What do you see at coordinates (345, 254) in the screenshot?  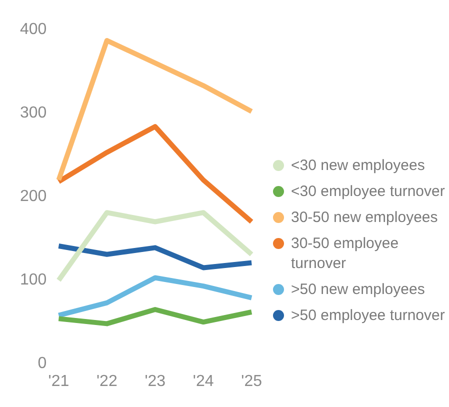 I see `legend-label: 30-50 employee turnover` at bounding box center [345, 254].